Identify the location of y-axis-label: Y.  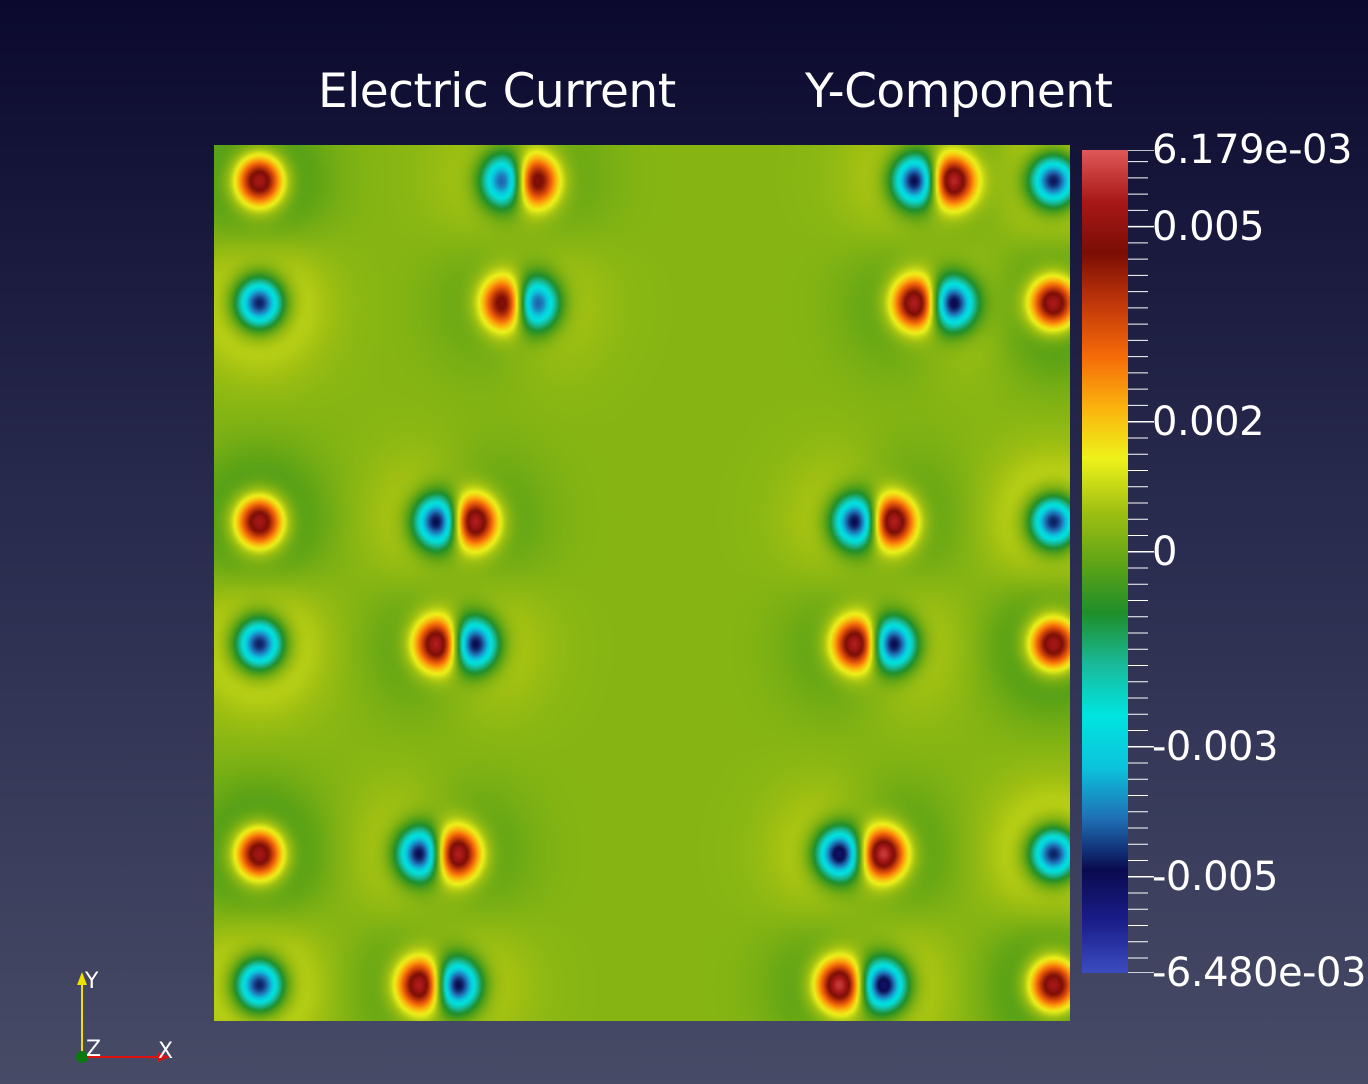
(91, 981).